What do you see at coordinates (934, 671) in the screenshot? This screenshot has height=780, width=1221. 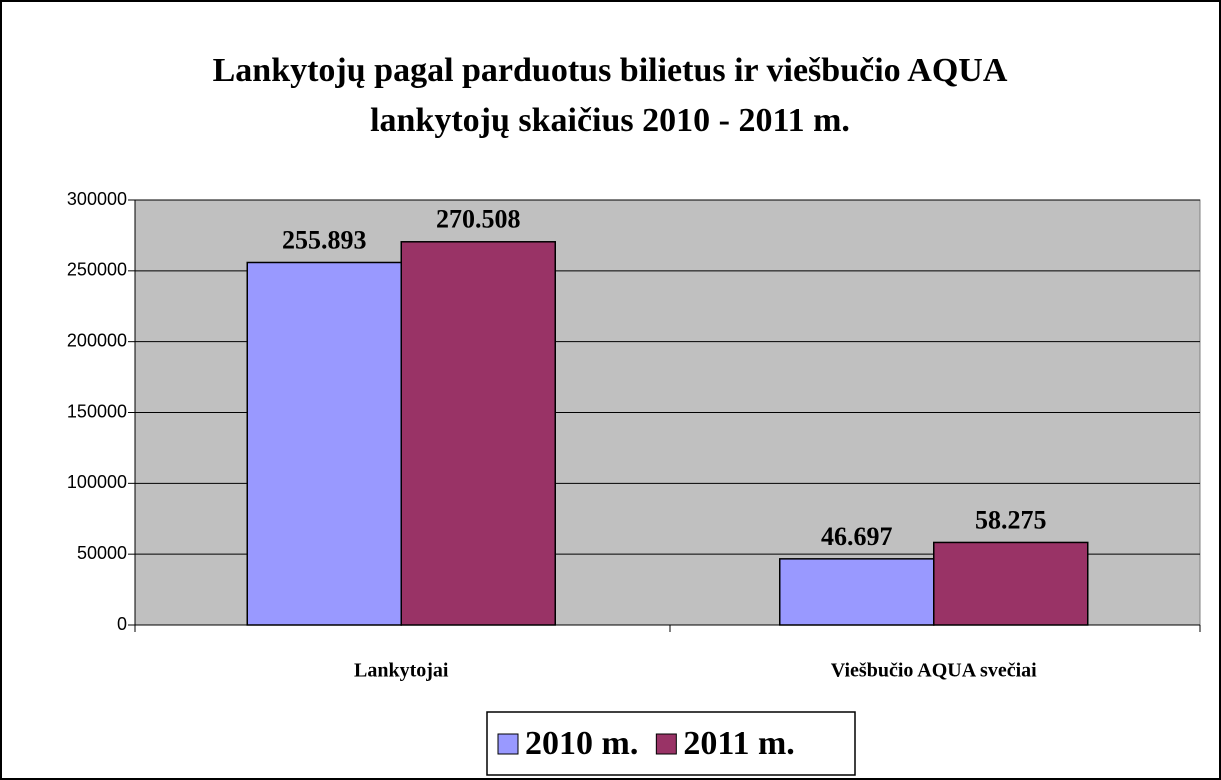 I see `x-tick-label: Viešbučio AQUA svečiai` at bounding box center [934, 671].